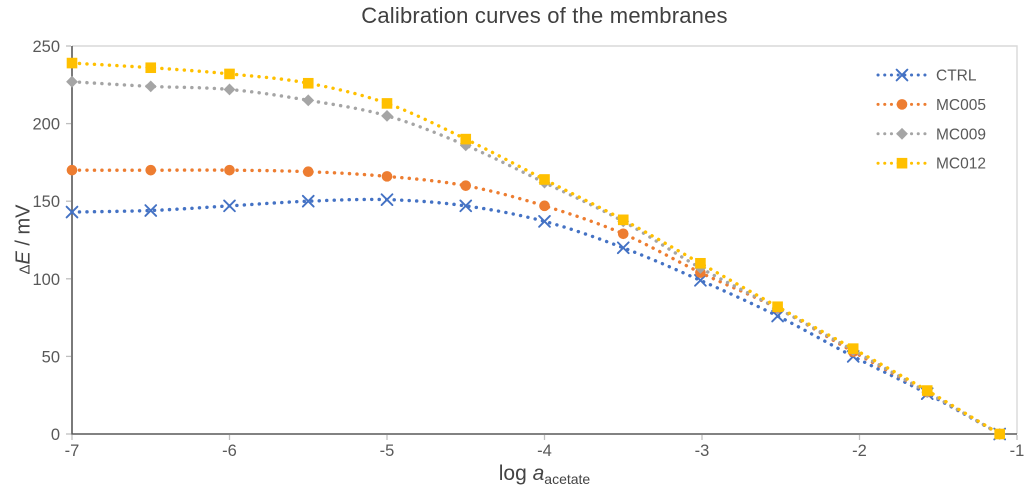  What do you see at coordinates (902, 104) in the screenshot?
I see `legend-marker-MC005` at bounding box center [902, 104].